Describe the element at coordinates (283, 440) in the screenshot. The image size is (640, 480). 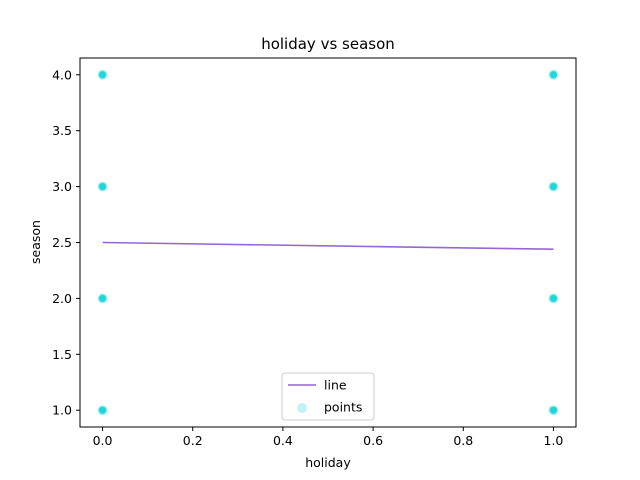
I see `x-tick-label: 0.4` at that location.